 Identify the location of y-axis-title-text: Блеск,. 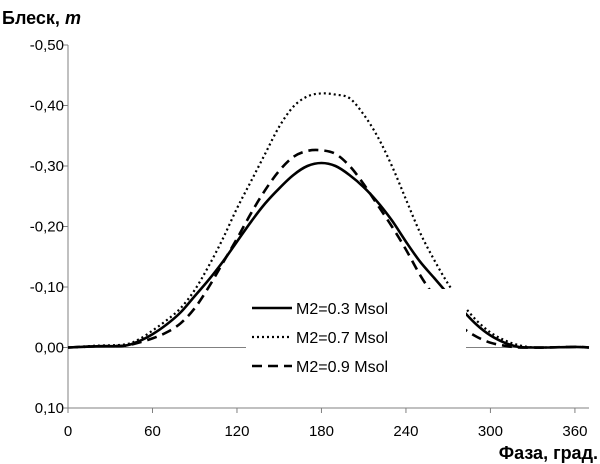
(33, 18).